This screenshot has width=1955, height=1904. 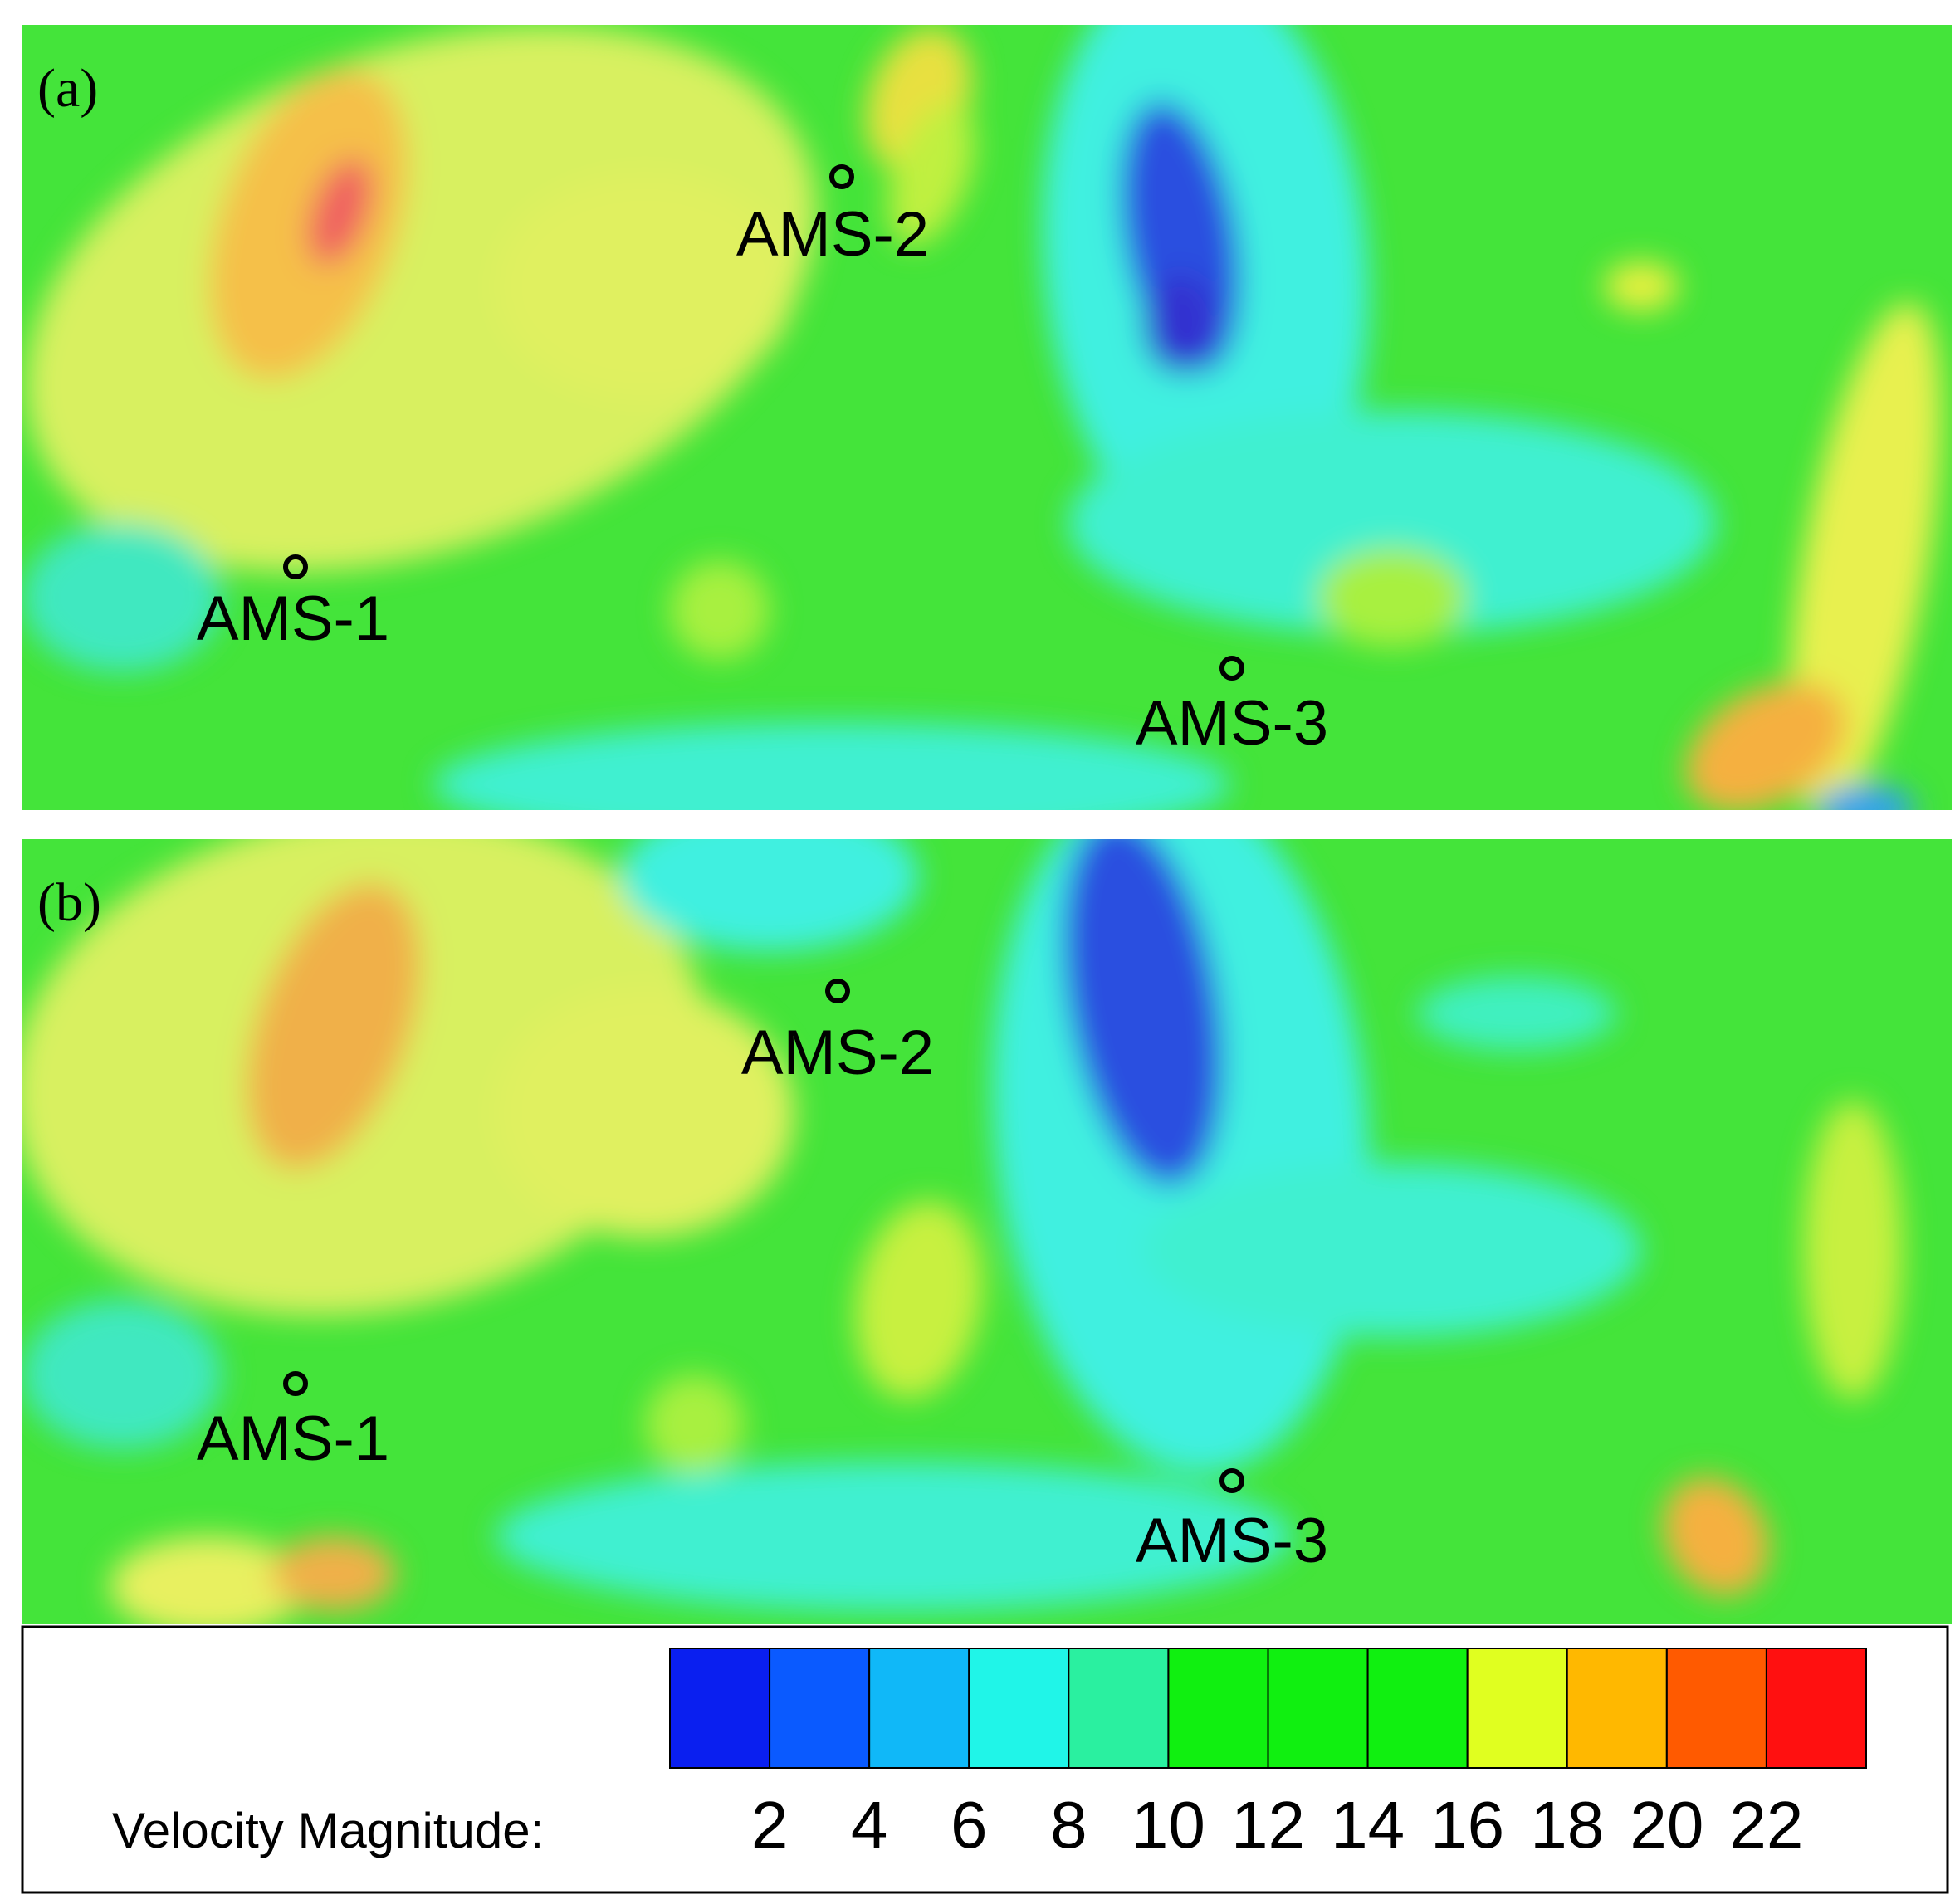 What do you see at coordinates (67, 88) in the screenshot?
I see `panel-label: (a)` at bounding box center [67, 88].